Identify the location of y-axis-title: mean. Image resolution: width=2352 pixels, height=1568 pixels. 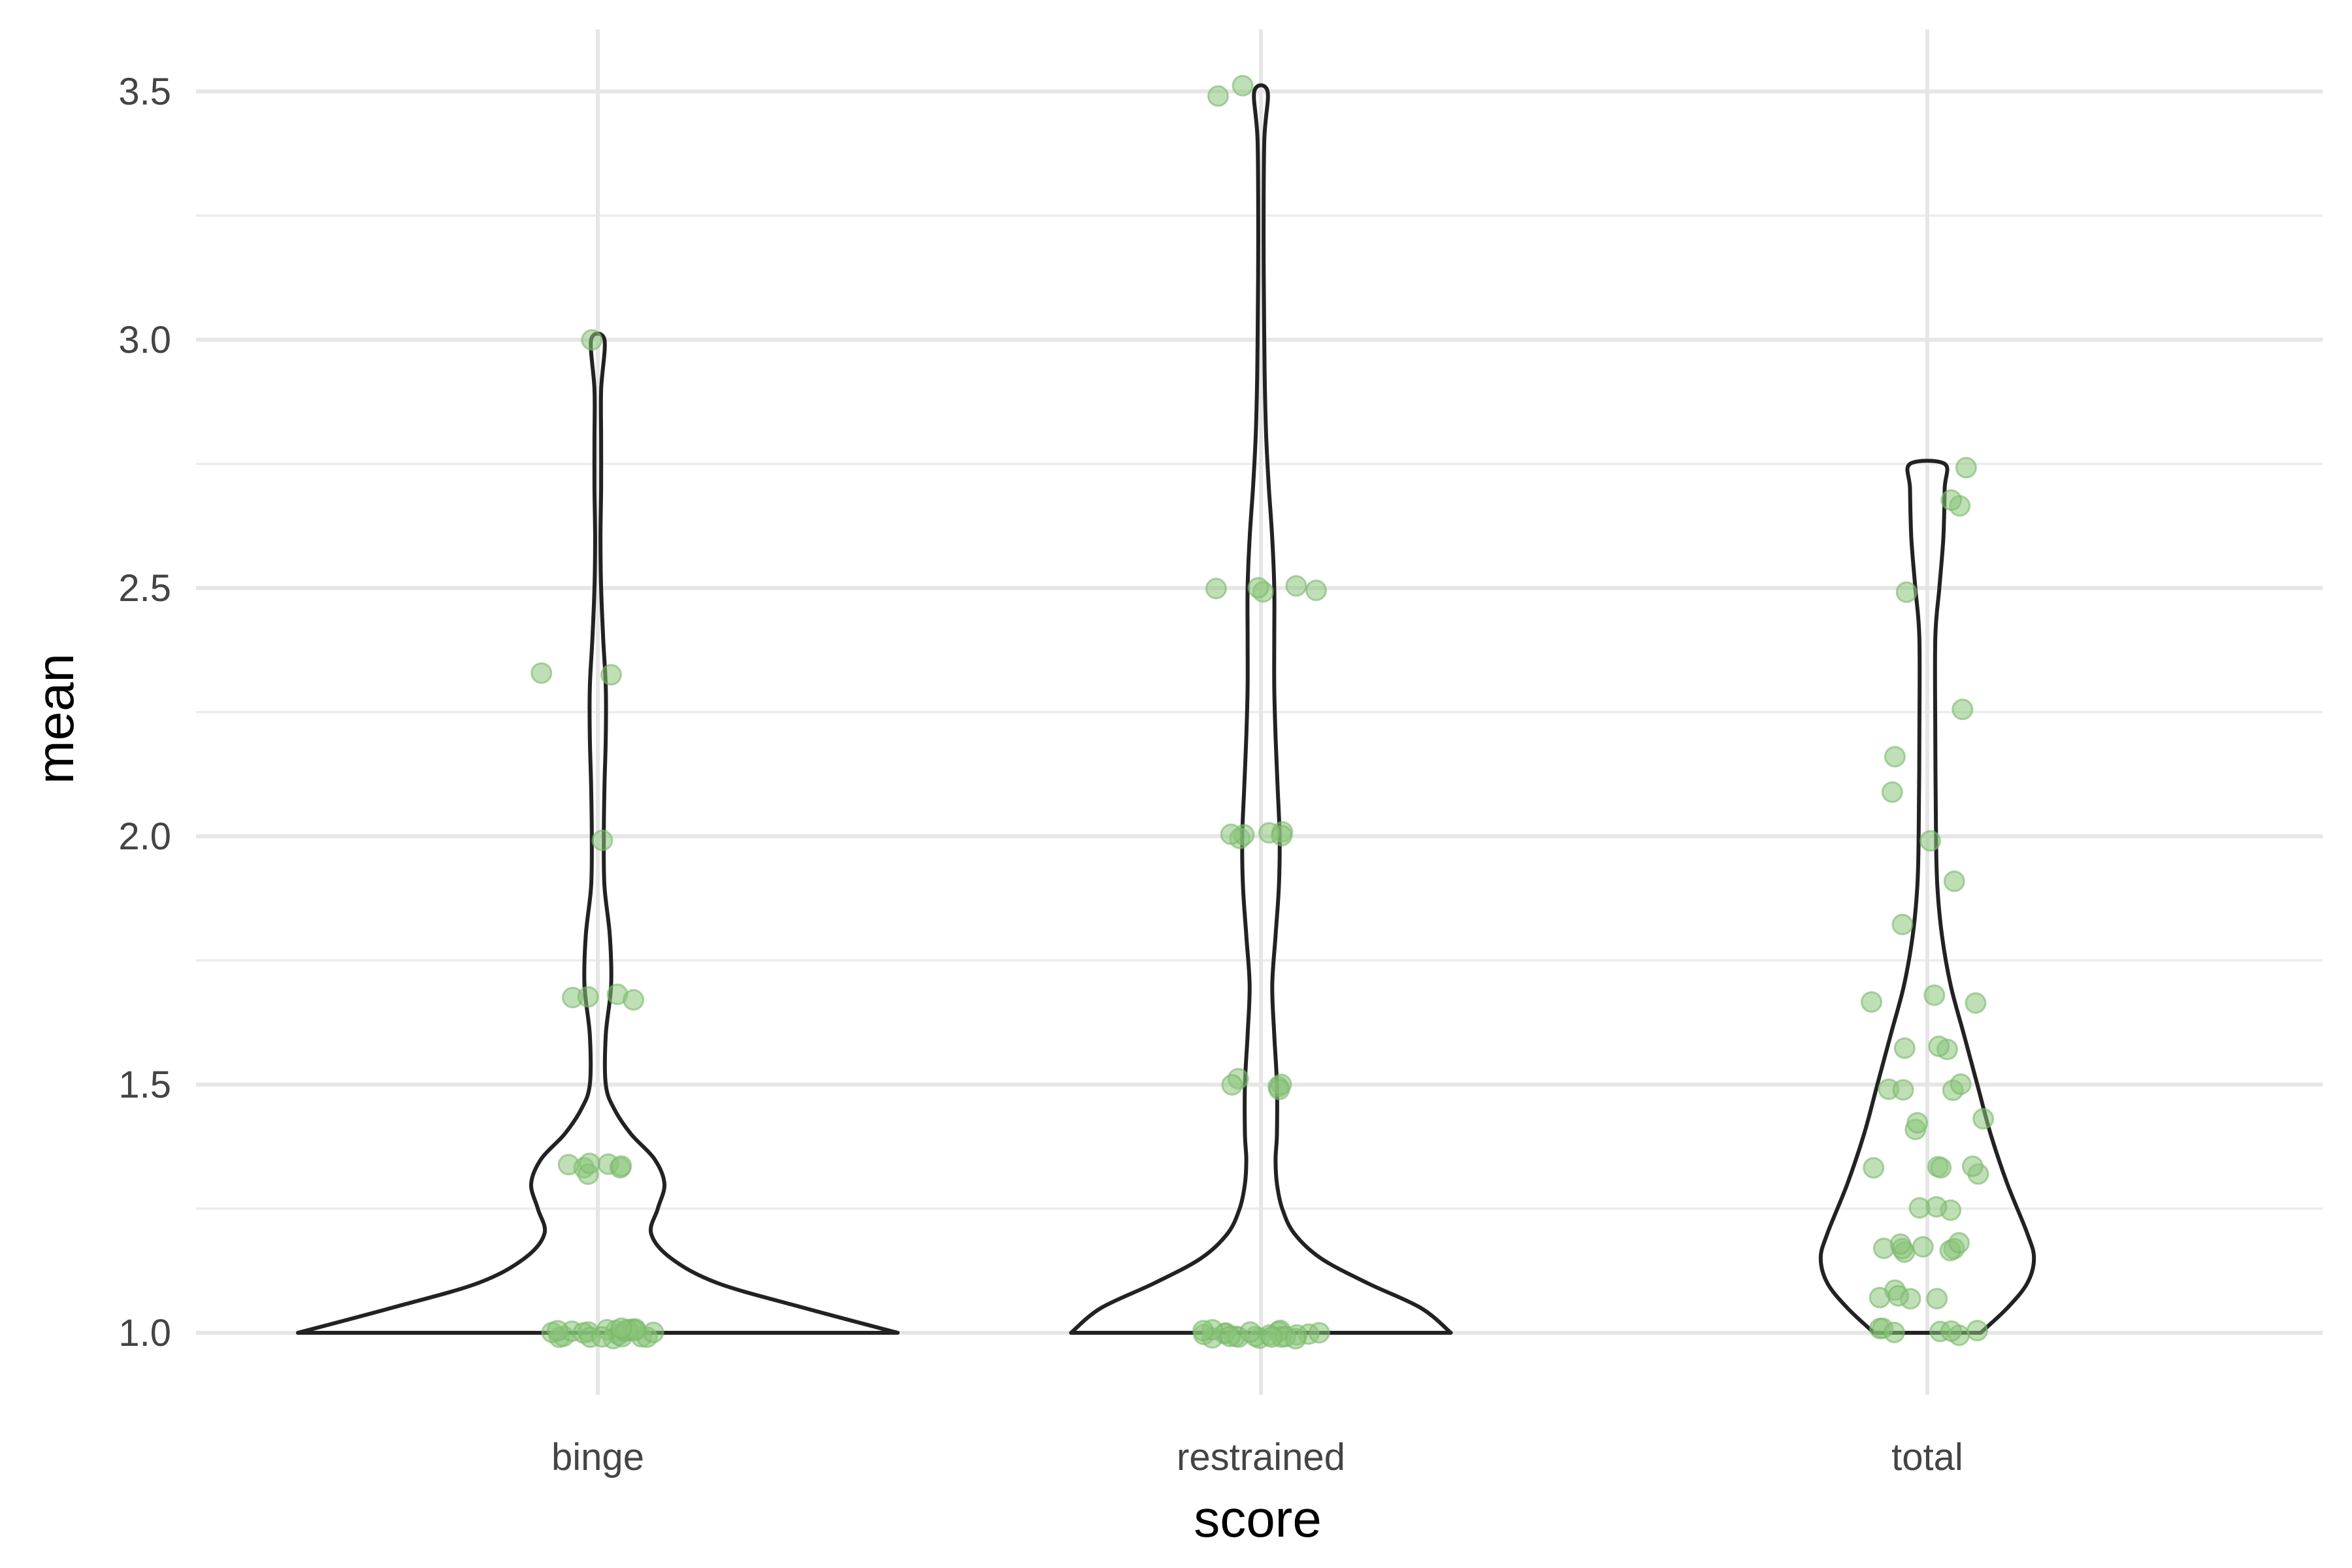
(55, 718).